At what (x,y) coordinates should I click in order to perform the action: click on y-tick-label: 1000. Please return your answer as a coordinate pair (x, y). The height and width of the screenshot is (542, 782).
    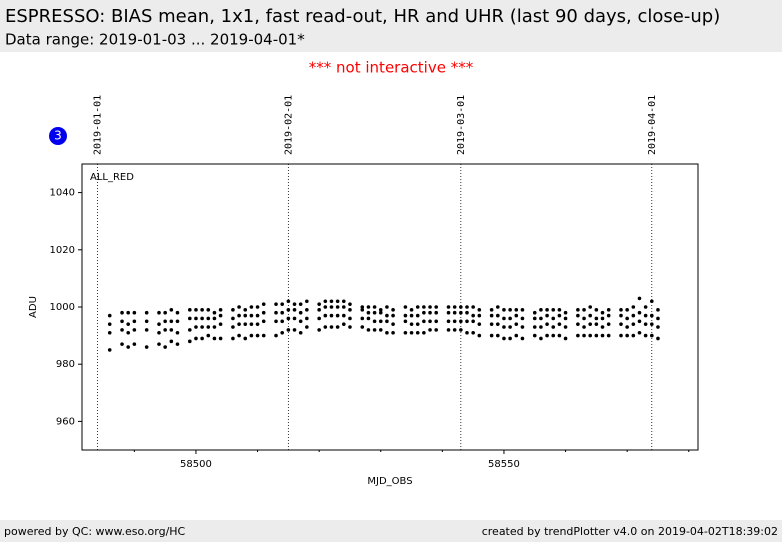
    Looking at the image, I should click on (62, 307).